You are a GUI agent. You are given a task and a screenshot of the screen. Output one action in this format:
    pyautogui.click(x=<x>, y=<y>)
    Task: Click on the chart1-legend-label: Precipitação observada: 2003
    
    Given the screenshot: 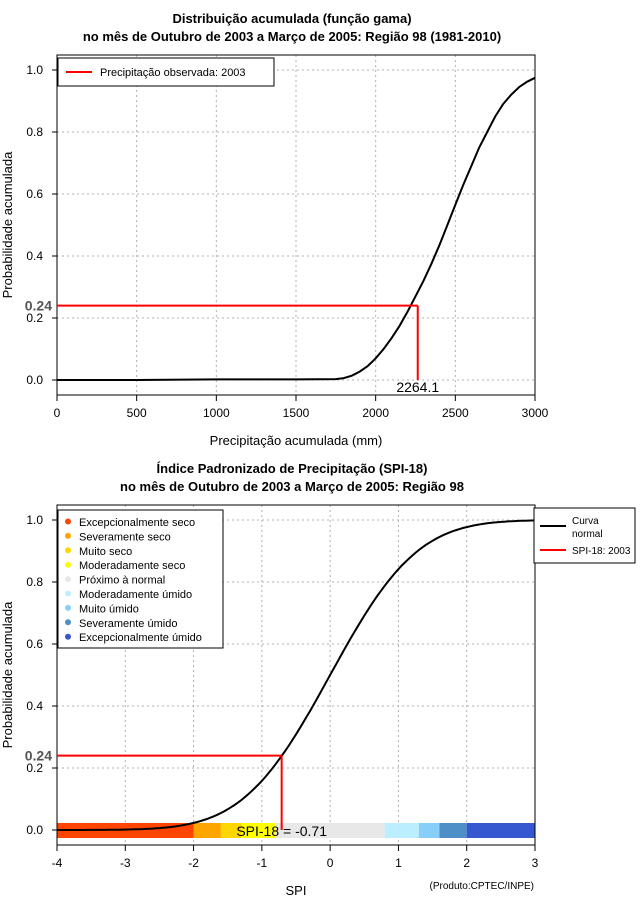 What is the action you would take?
    pyautogui.click(x=173, y=73)
    